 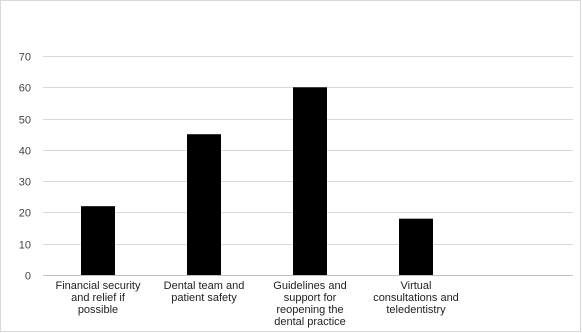 I want to click on x-tick-label-line: dental practice, so click(x=310, y=322).